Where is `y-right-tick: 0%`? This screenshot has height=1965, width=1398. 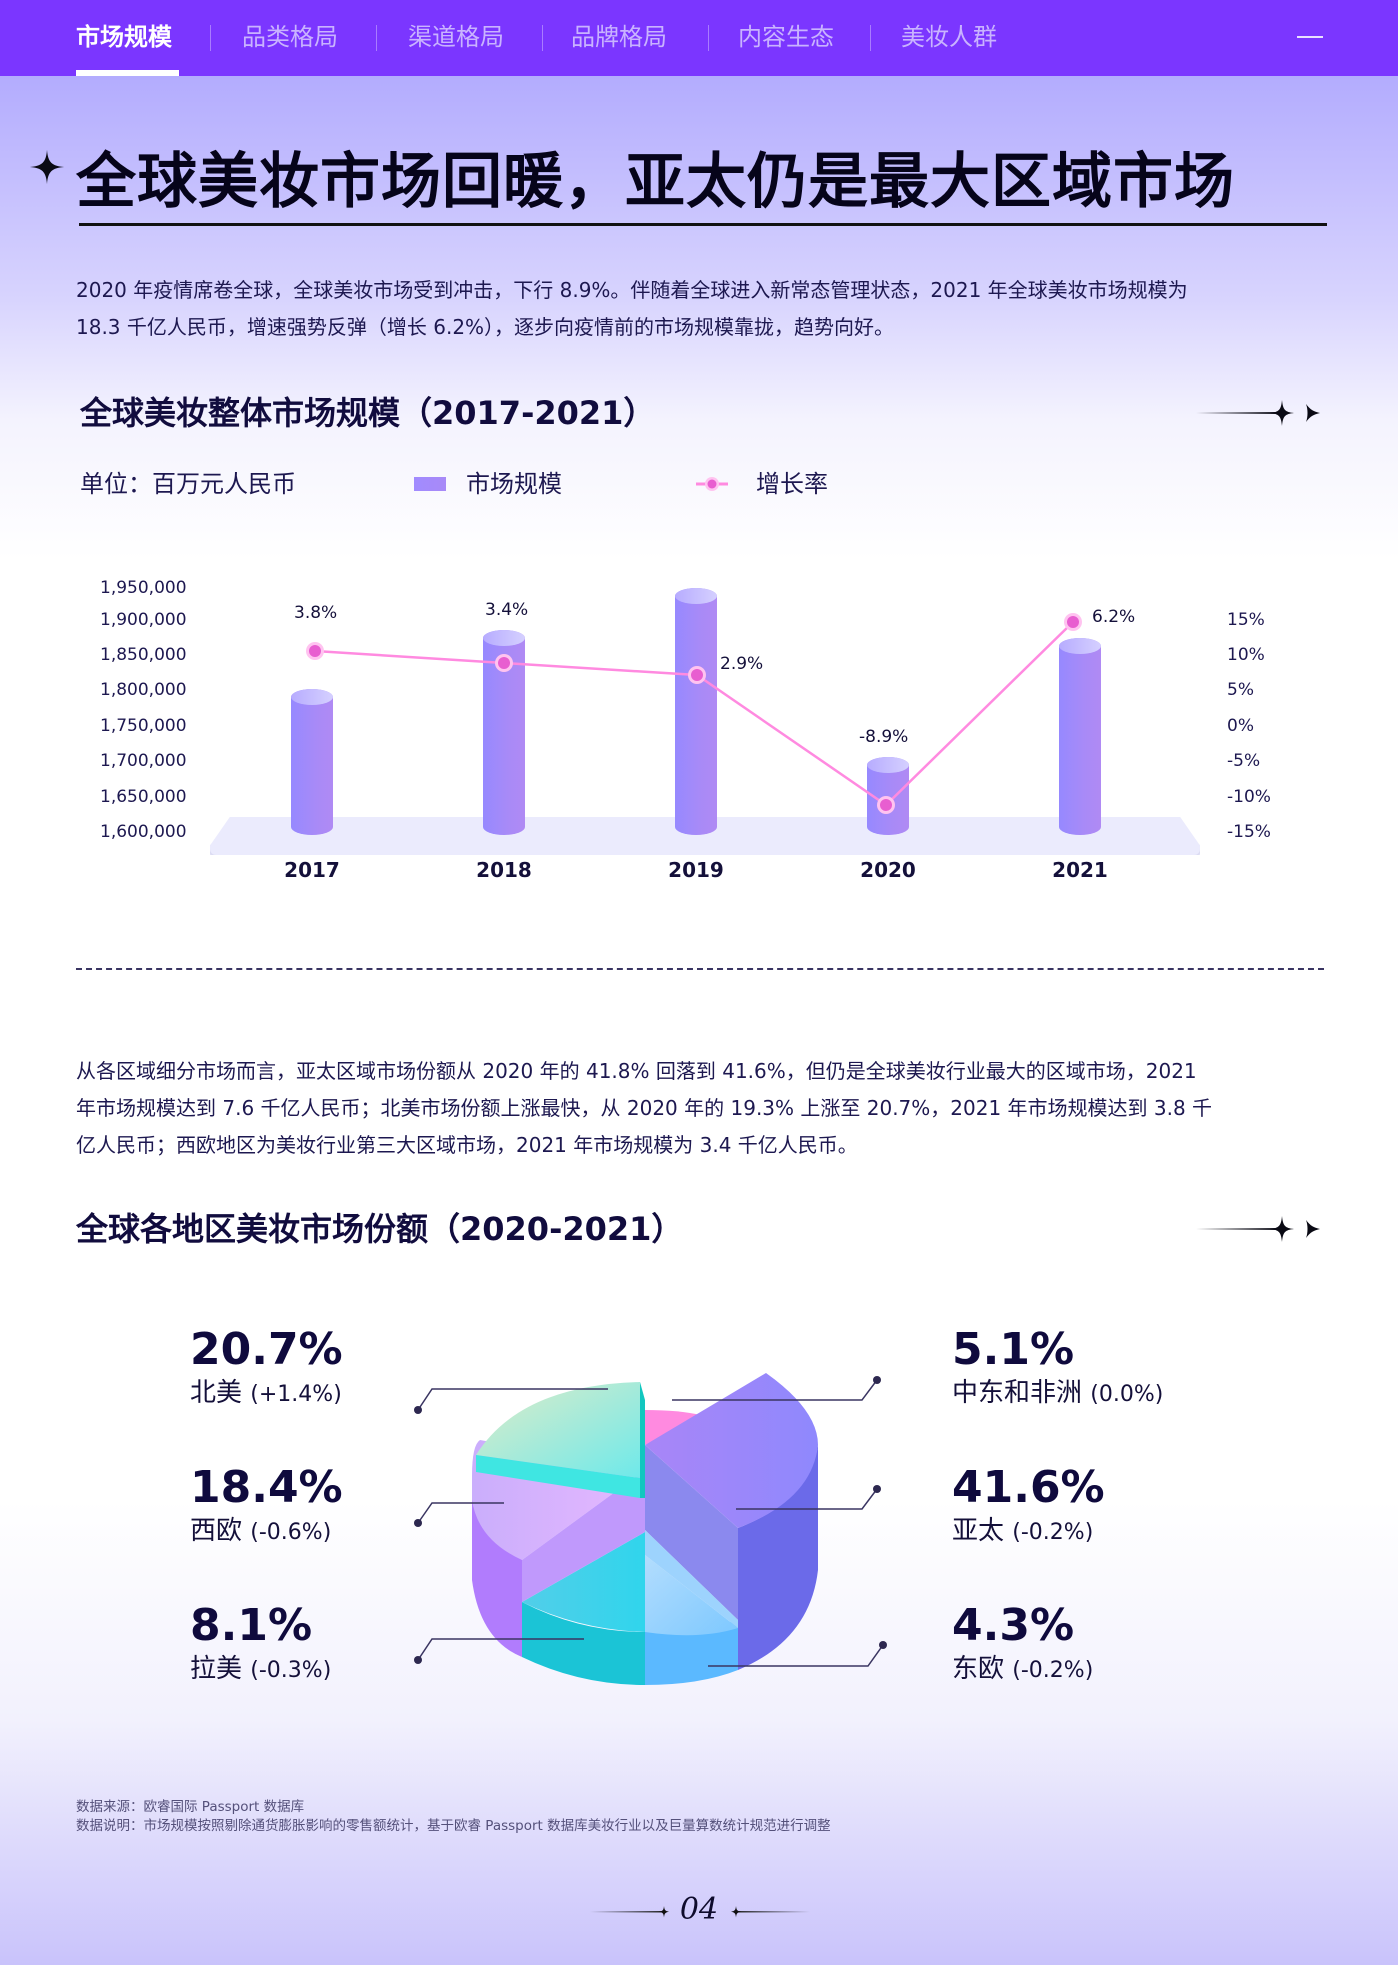
y-right-tick: 0% is located at coordinates (1240, 726).